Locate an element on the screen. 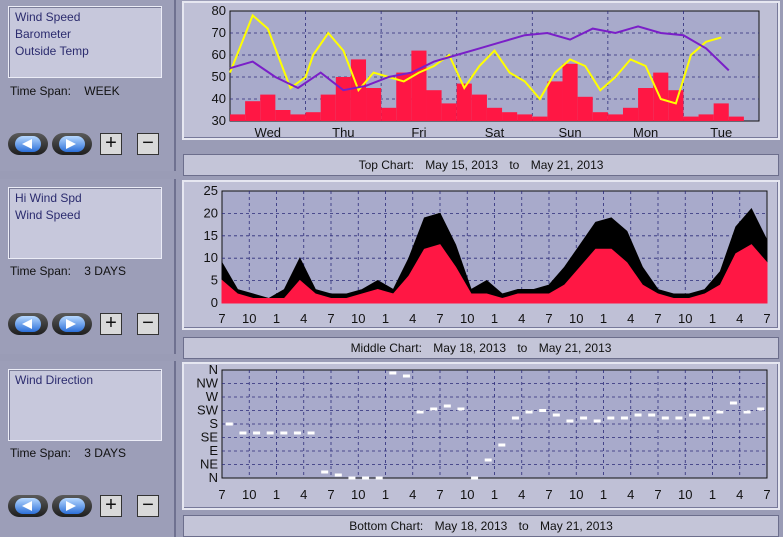 Image resolution: width=783 pixels, height=537 pixels. caption-from: May 18, 2013 is located at coordinates (469, 348).